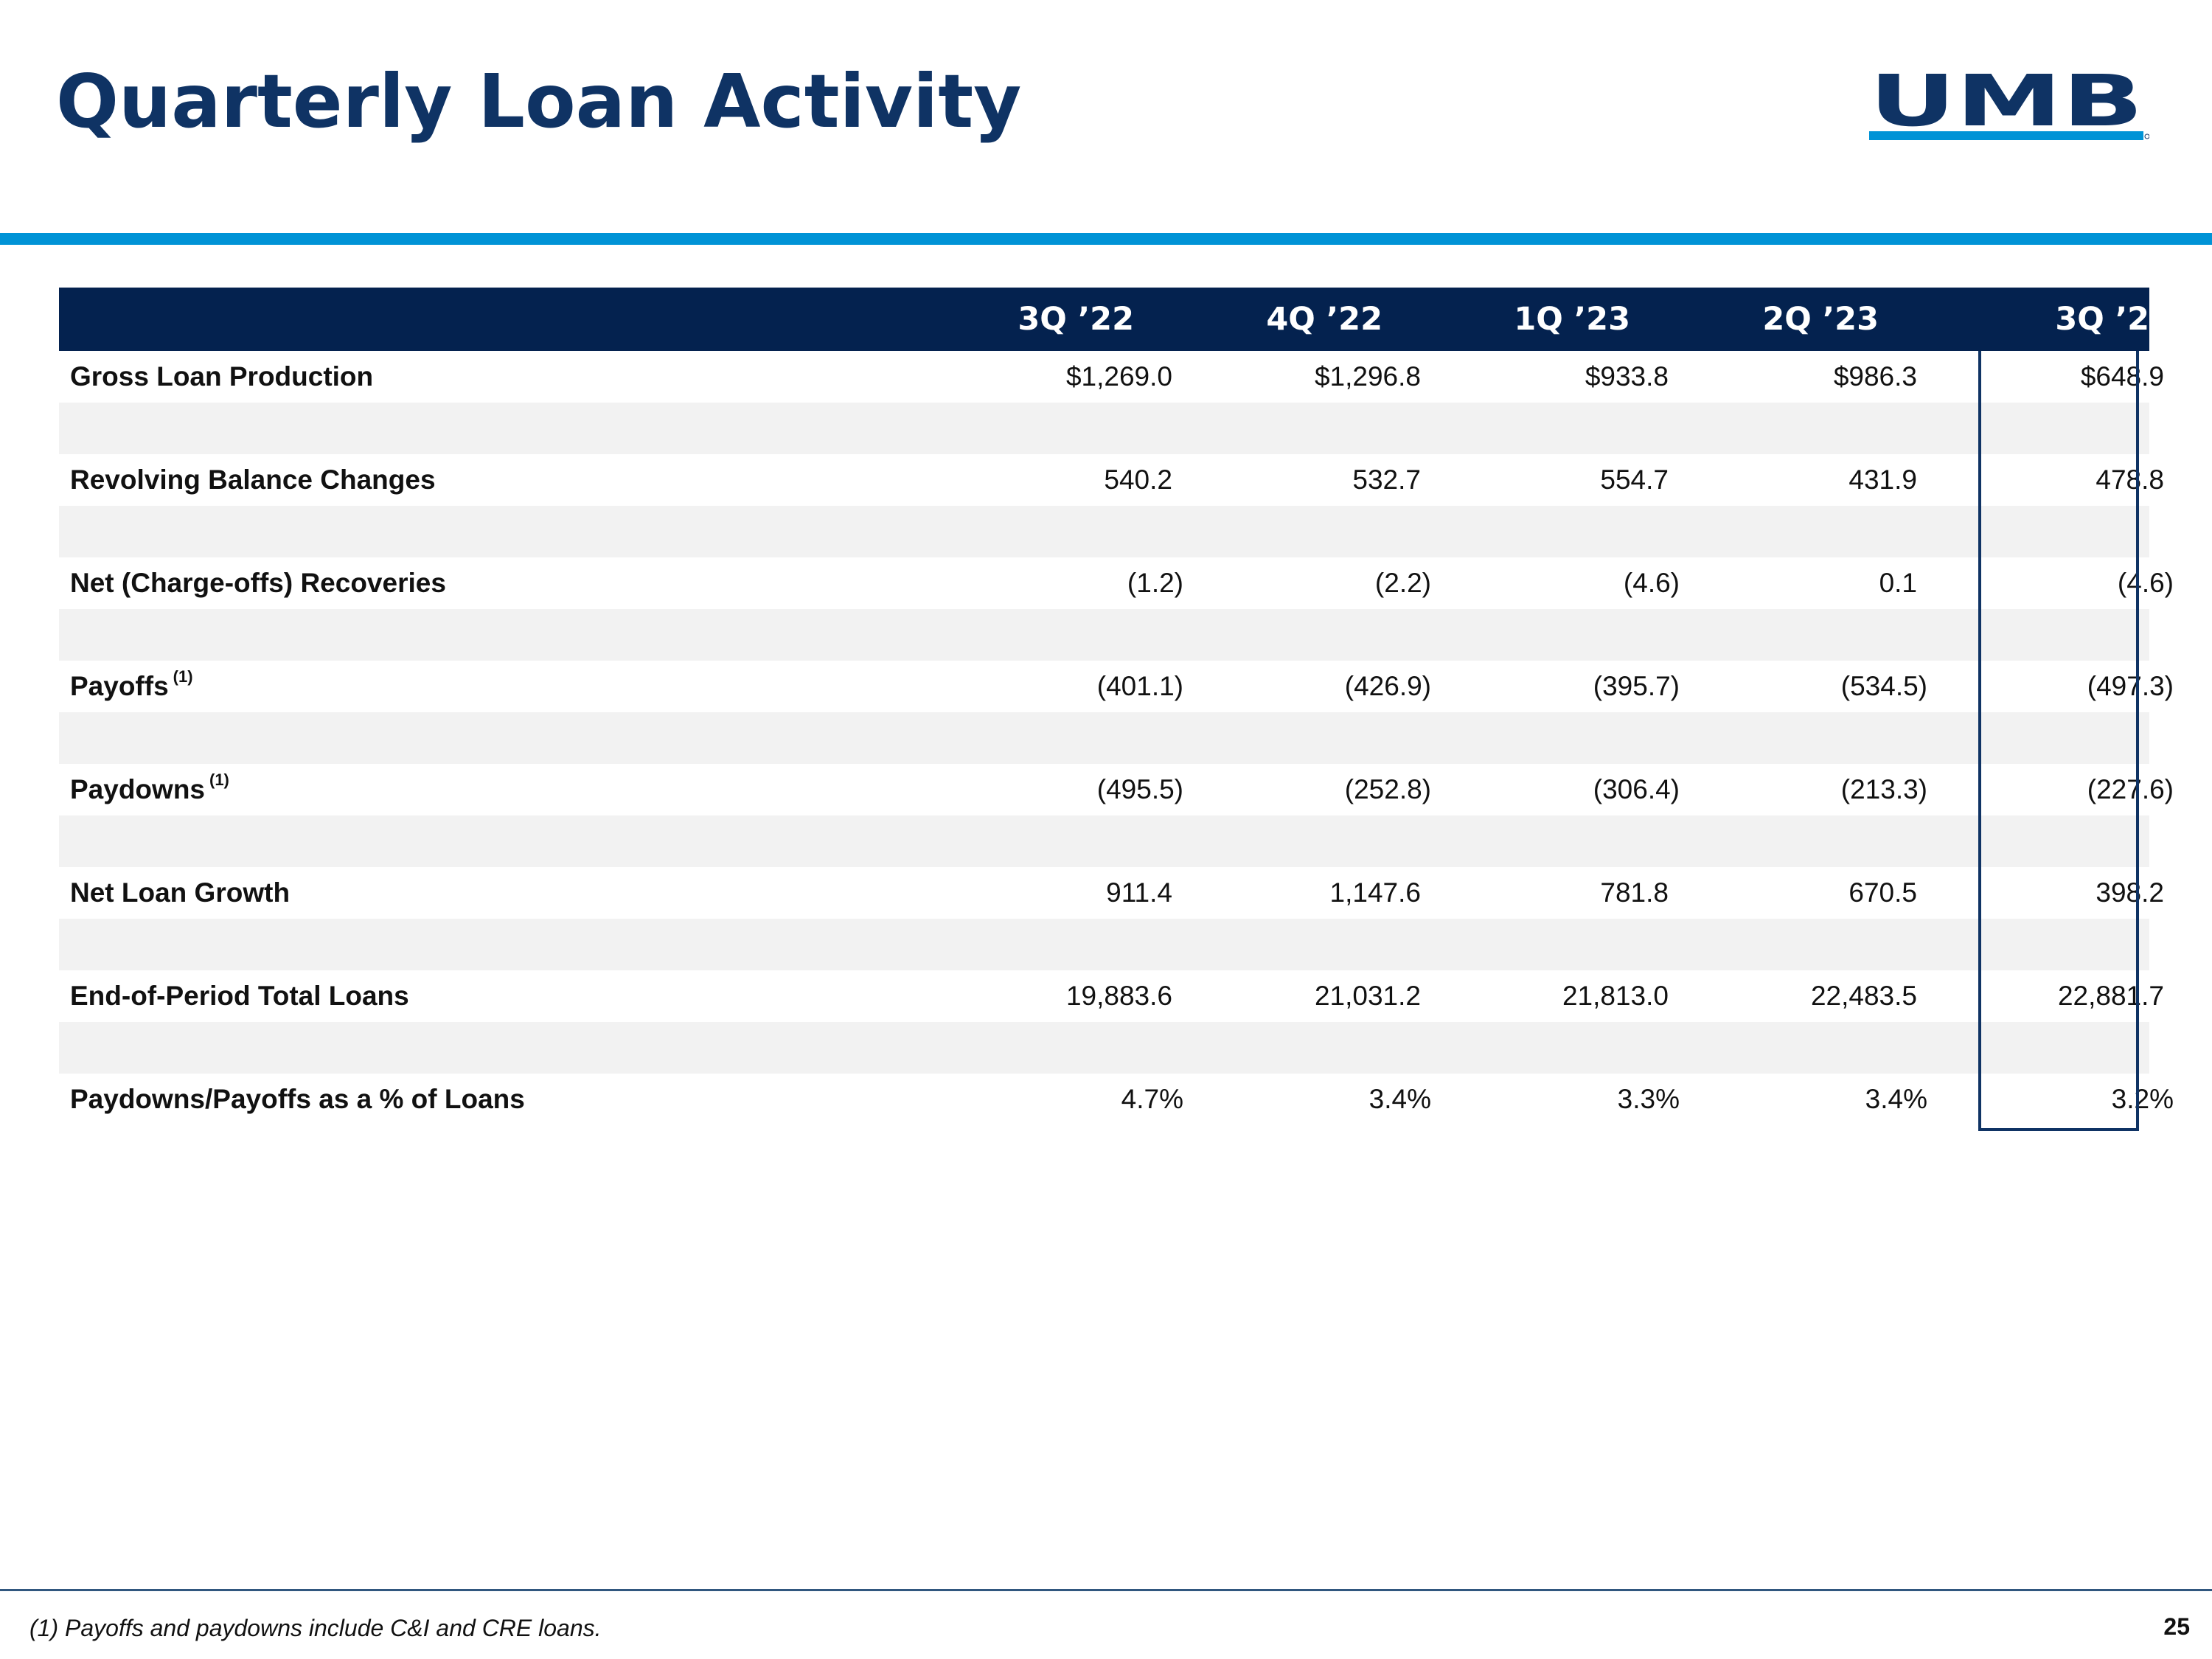 This screenshot has width=2212, height=1659. Describe the element at coordinates (1106, 239) in the screenshot. I see `header-rule` at that location.